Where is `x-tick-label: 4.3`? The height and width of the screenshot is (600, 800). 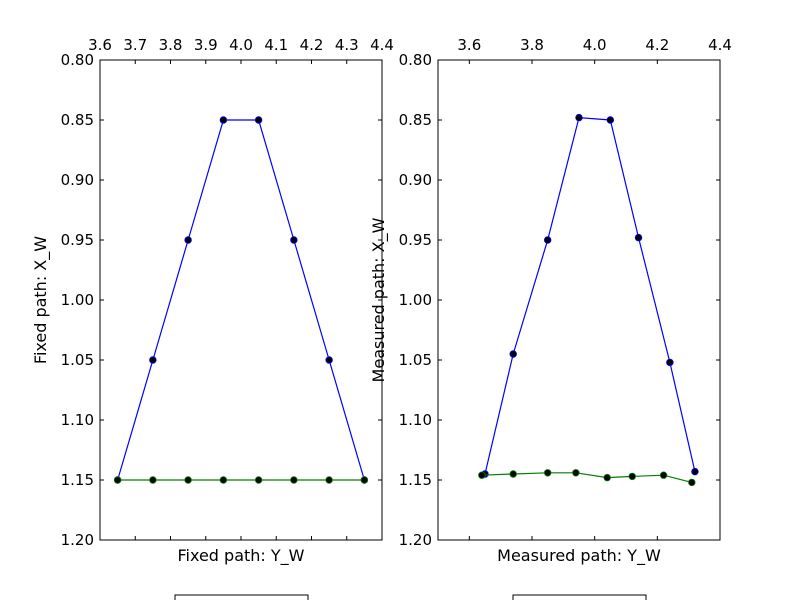 x-tick-label: 4.3 is located at coordinates (347, 45).